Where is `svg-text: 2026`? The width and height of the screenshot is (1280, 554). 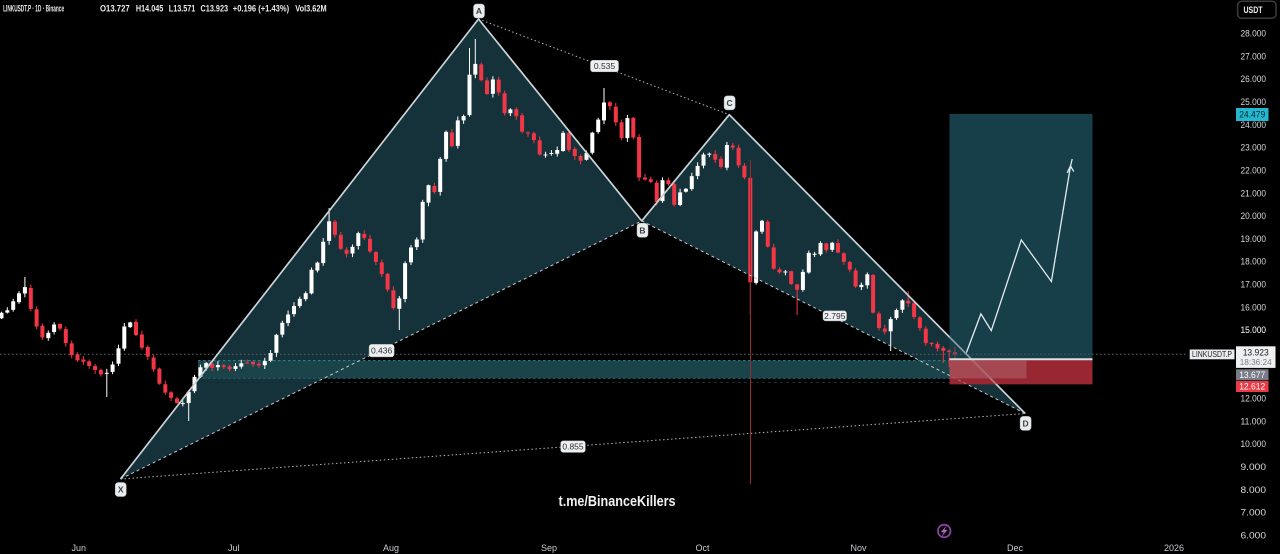
svg-text: 2026 is located at coordinates (1174, 548).